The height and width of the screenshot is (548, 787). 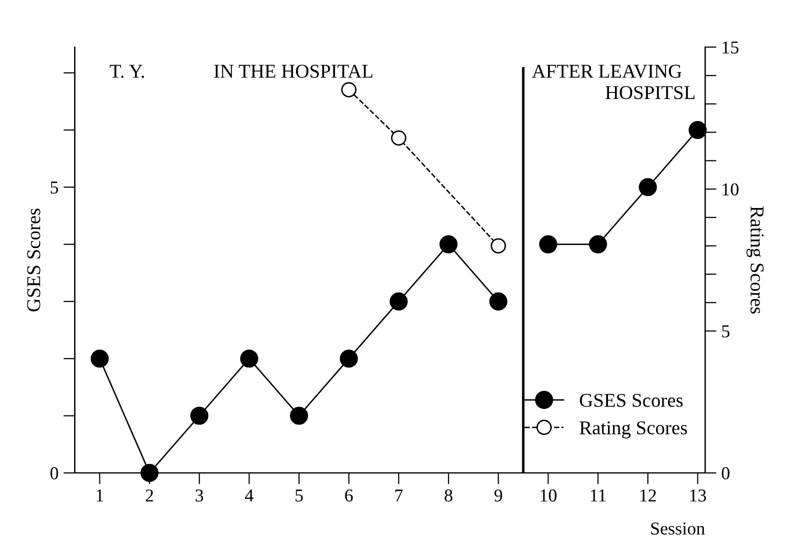 What do you see at coordinates (755, 260) in the screenshot?
I see `y2-axis-title: Rating Scores` at bounding box center [755, 260].